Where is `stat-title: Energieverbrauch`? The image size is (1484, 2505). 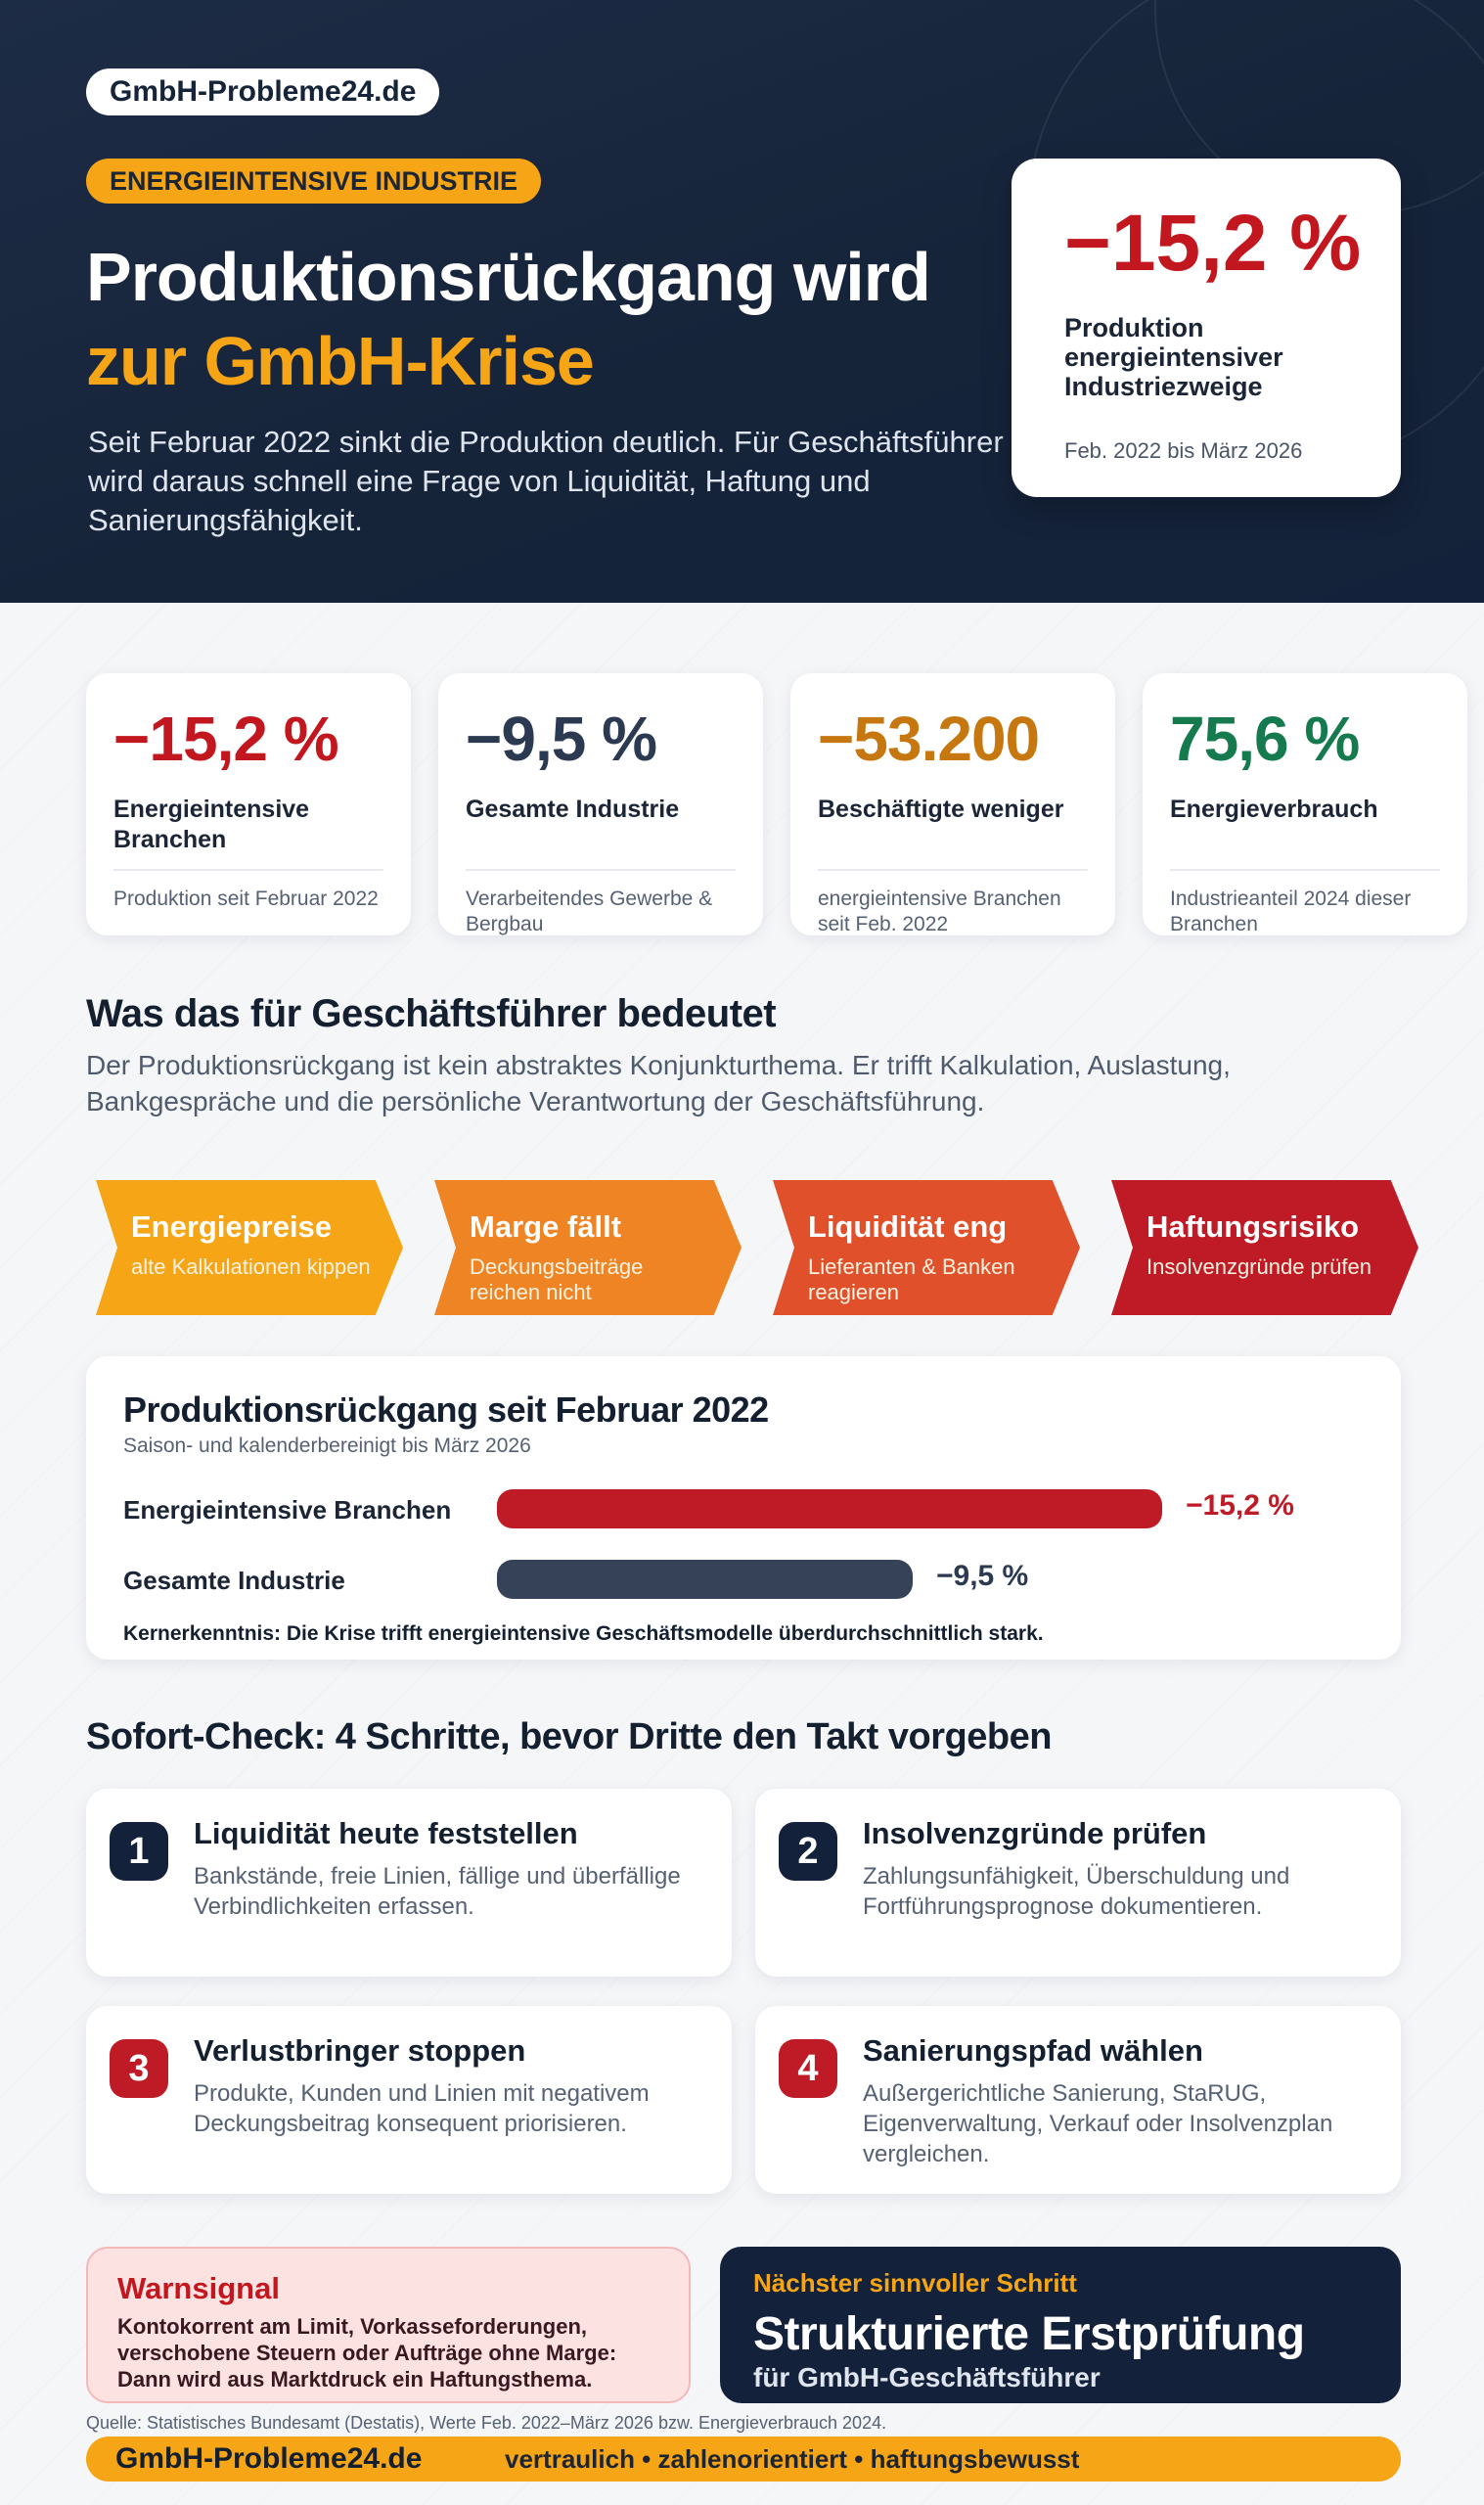 stat-title: Energieverbrauch is located at coordinates (1274, 809).